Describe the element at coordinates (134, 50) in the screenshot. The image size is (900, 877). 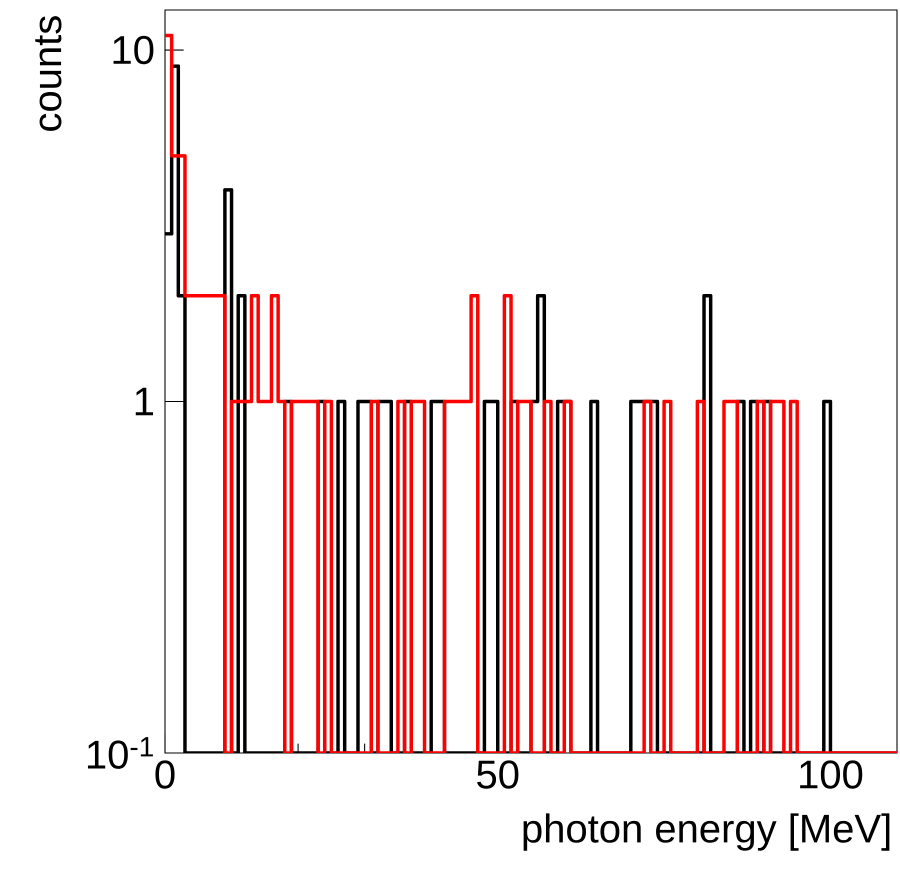
I see `y-tick-label: 10` at that location.